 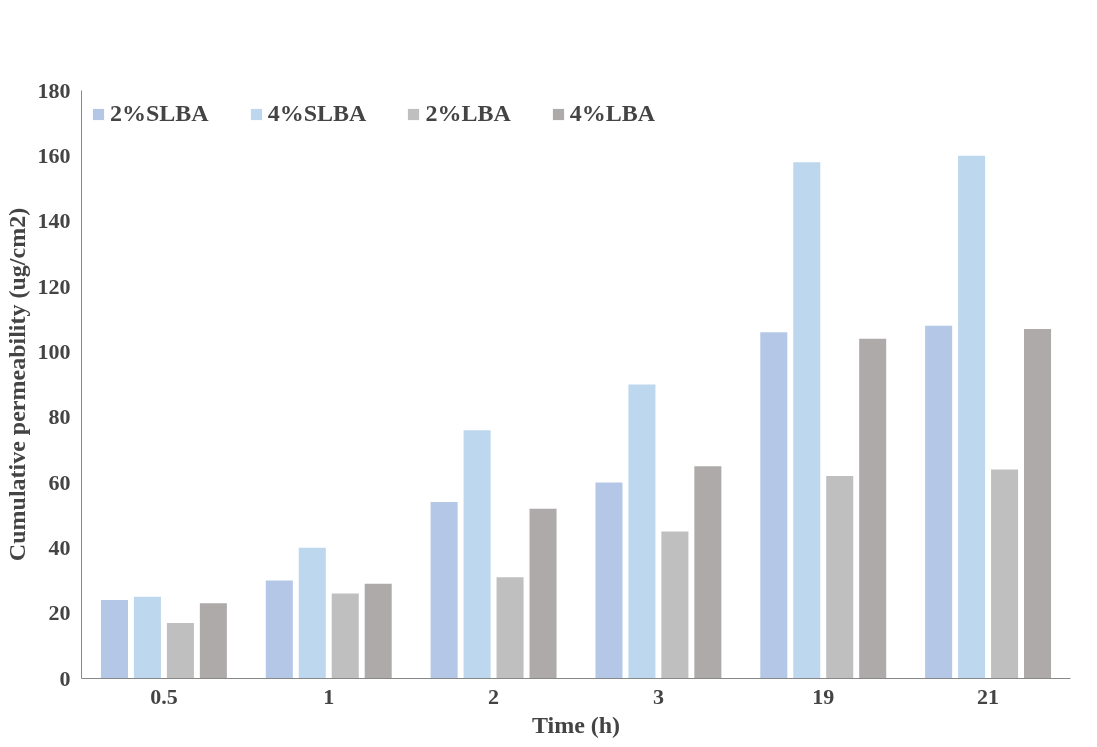 What do you see at coordinates (54, 221) in the screenshot?
I see `y-tick-label: 140` at bounding box center [54, 221].